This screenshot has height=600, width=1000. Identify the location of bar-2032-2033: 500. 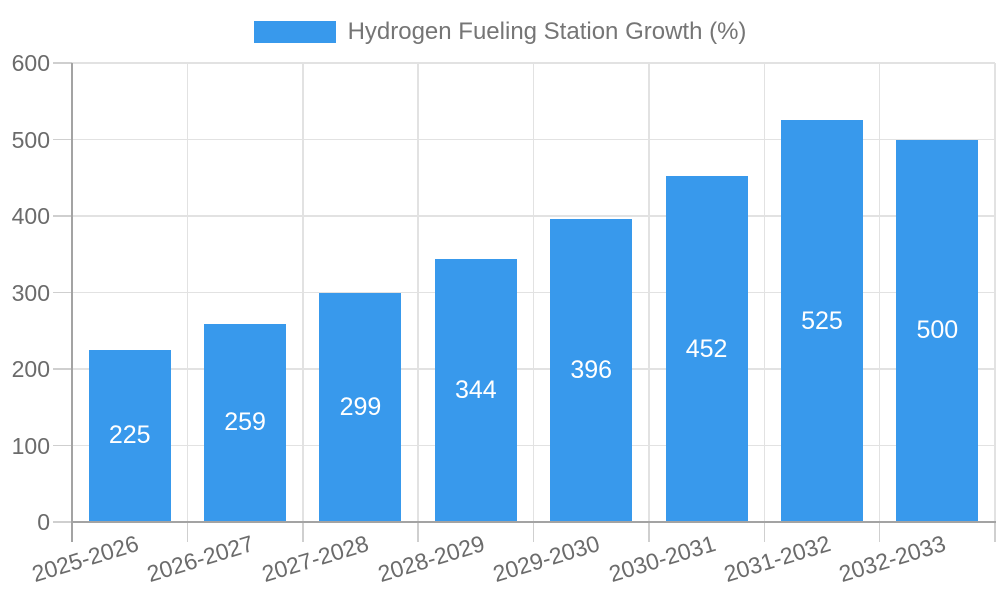
(937, 330).